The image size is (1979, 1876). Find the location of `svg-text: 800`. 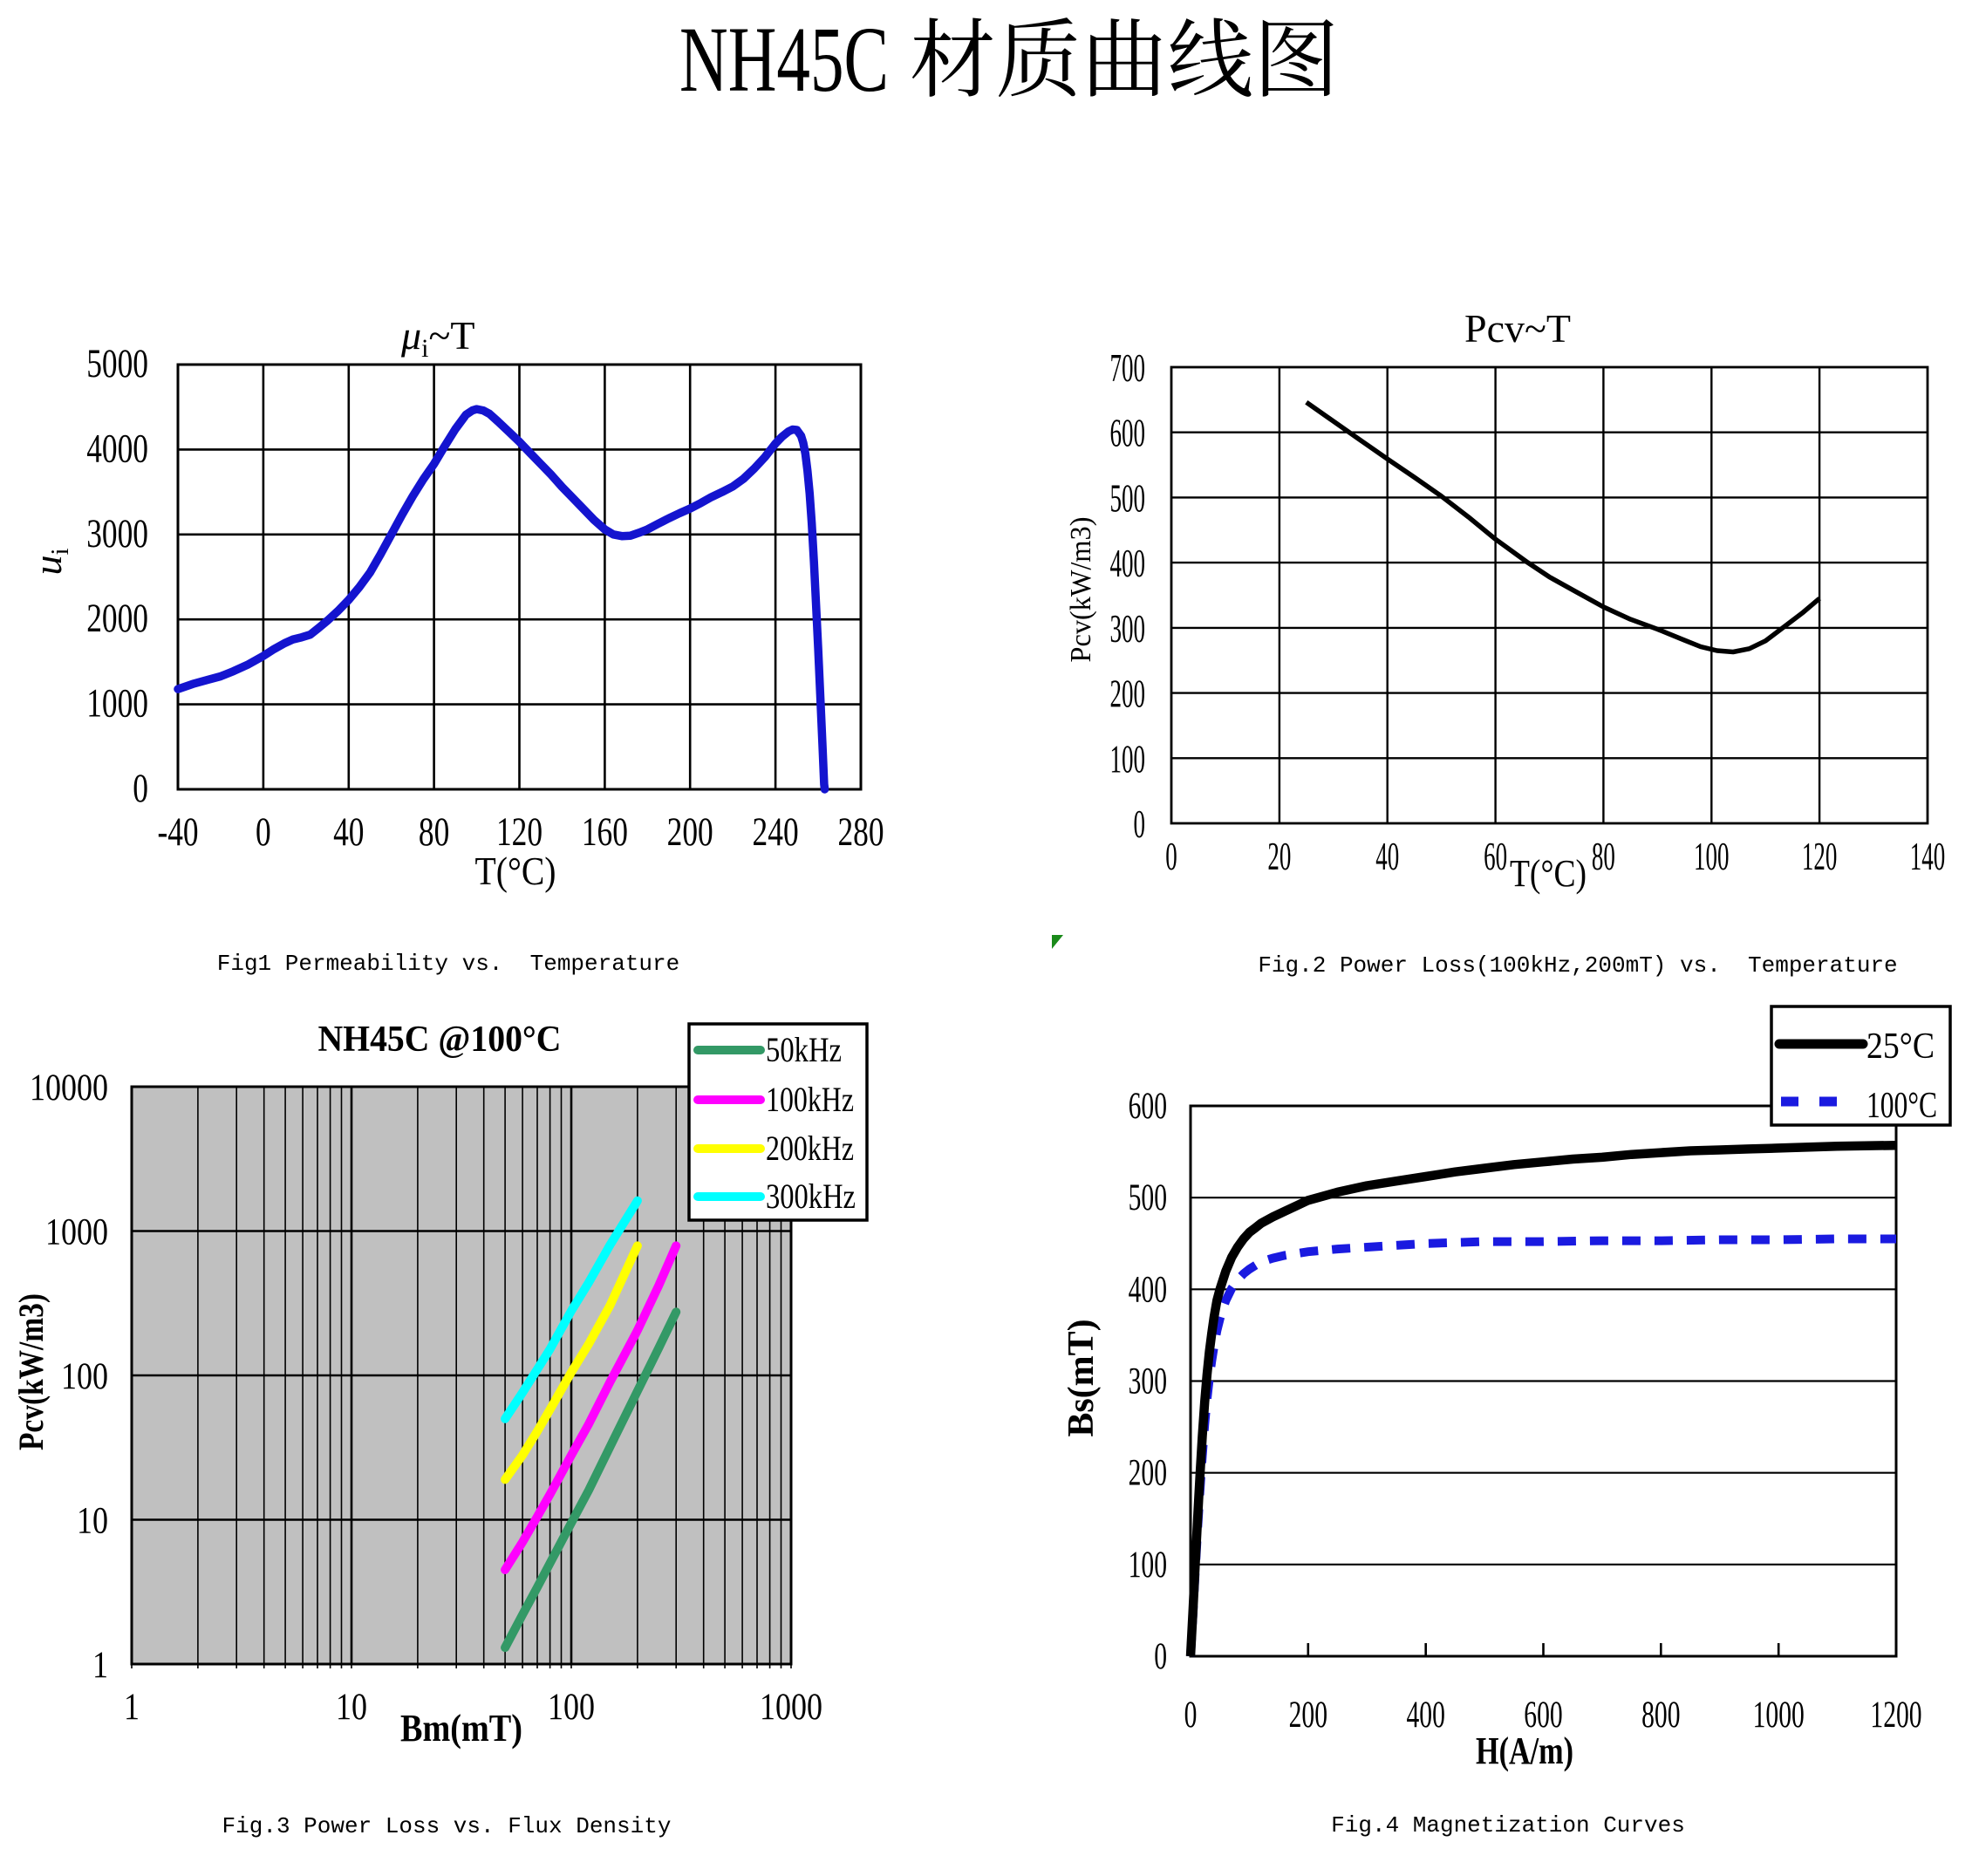

svg-text: 800 is located at coordinates (1660, 1715).